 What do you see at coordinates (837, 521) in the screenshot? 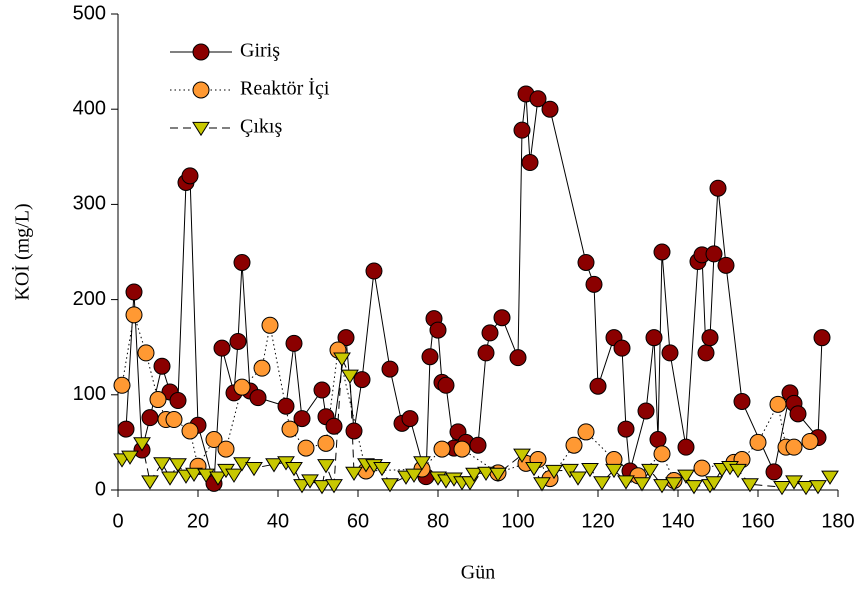
I see `x-tick-label: 180` at bounding box center [837, 521].